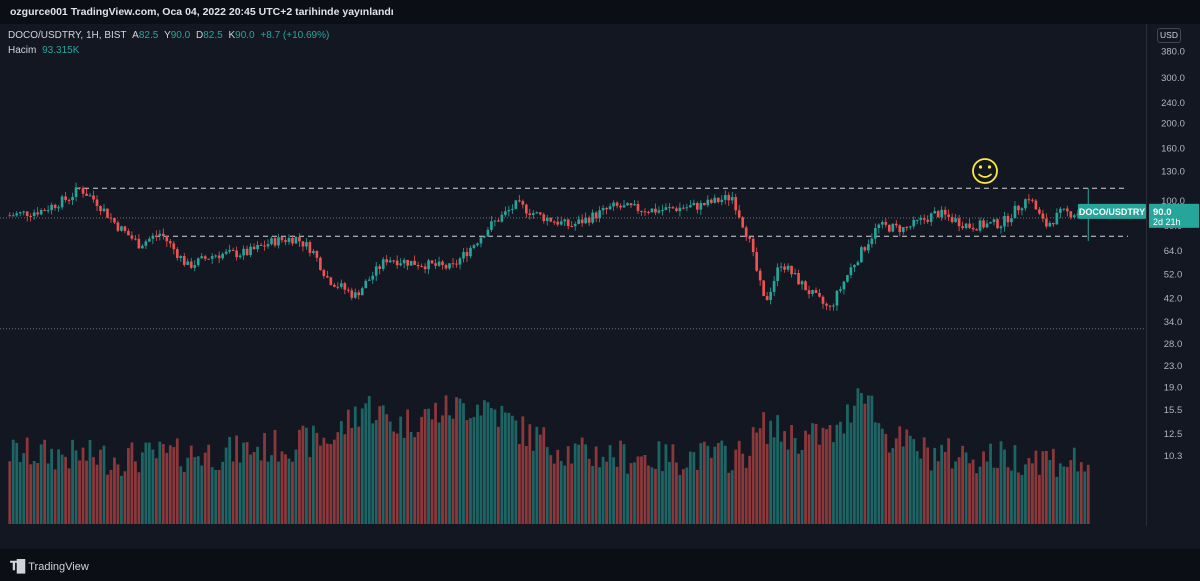  What do you see at coordinates (1112, 211) in the screenshot?
I see `series-tag: DOCO/USDTRY` at bounding box center [1112, 211].